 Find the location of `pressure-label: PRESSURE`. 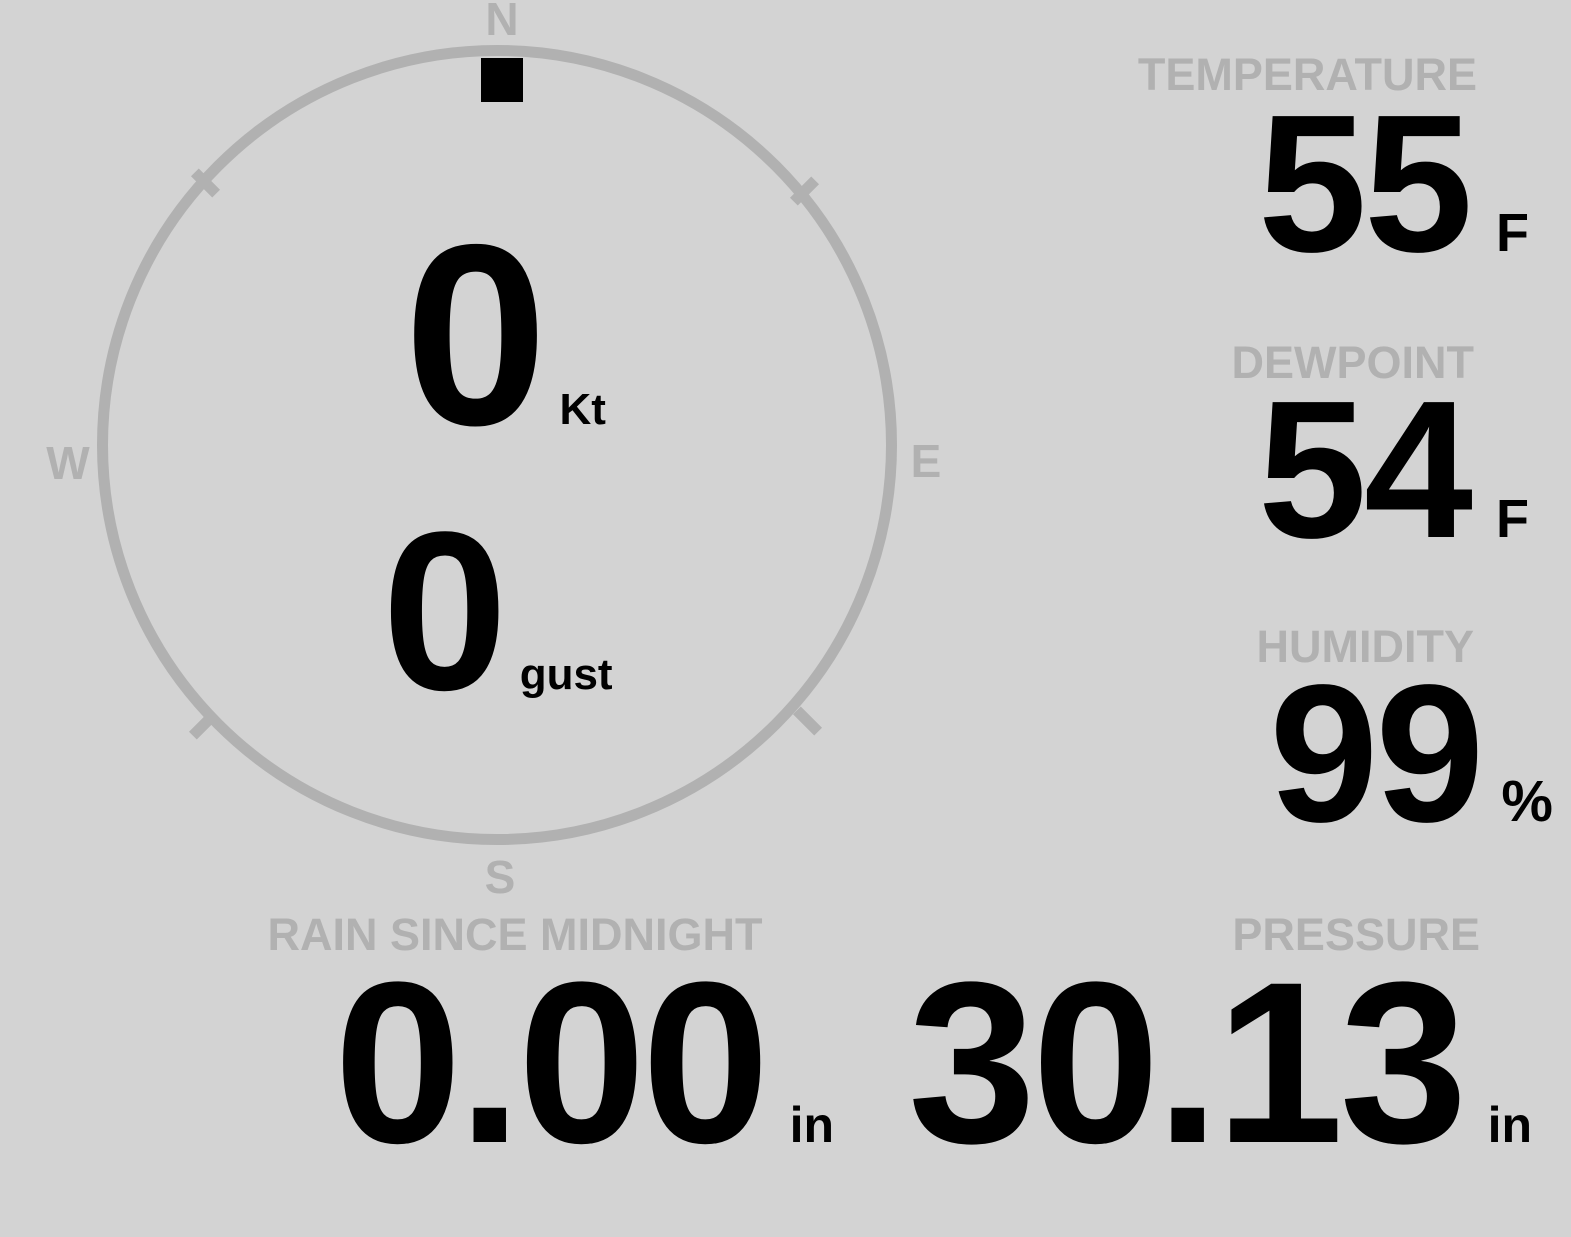

pressure-label: PRESSURE is located at coordinates (1356, 934).